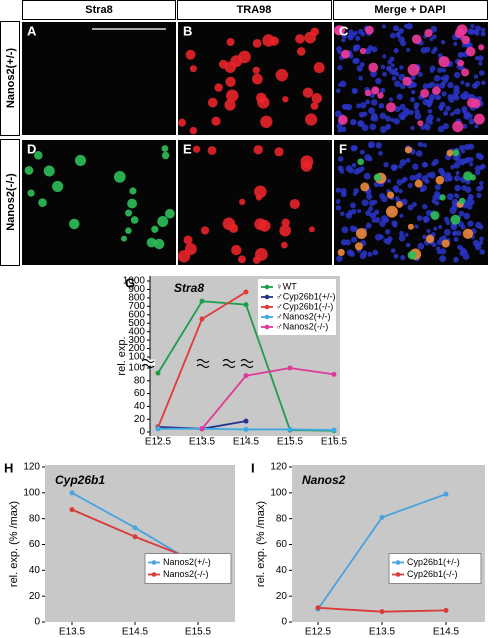  Describe the element at coordinates (142, 432) in the screenshot. I see `y-tick-label: 0` at that location.